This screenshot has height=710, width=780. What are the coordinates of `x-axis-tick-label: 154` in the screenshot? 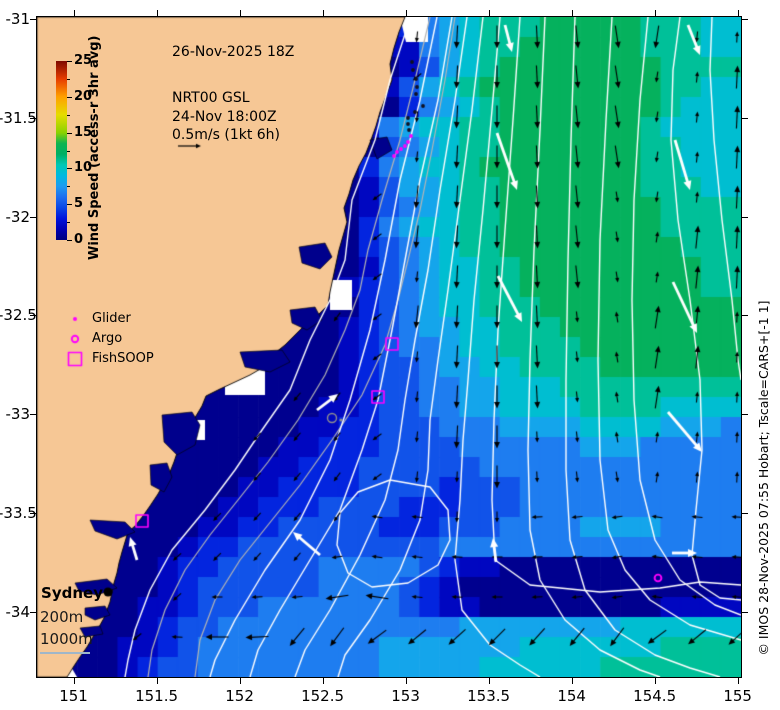 It's located at (571, 696).